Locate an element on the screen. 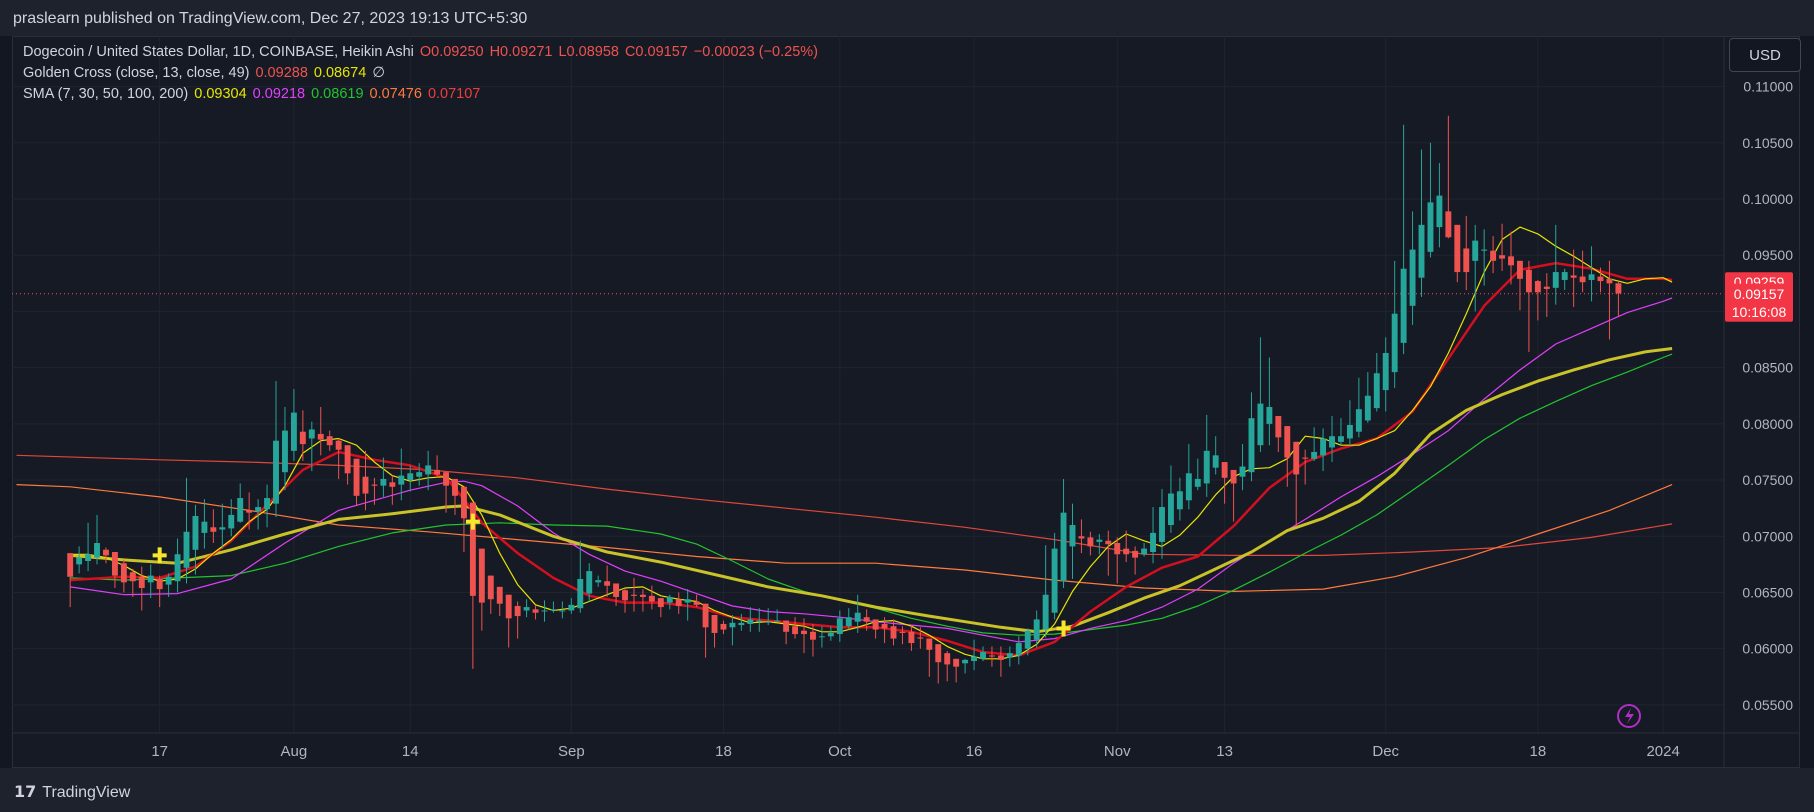  x-axis-label: Sep is located at coordinates (571, 751).